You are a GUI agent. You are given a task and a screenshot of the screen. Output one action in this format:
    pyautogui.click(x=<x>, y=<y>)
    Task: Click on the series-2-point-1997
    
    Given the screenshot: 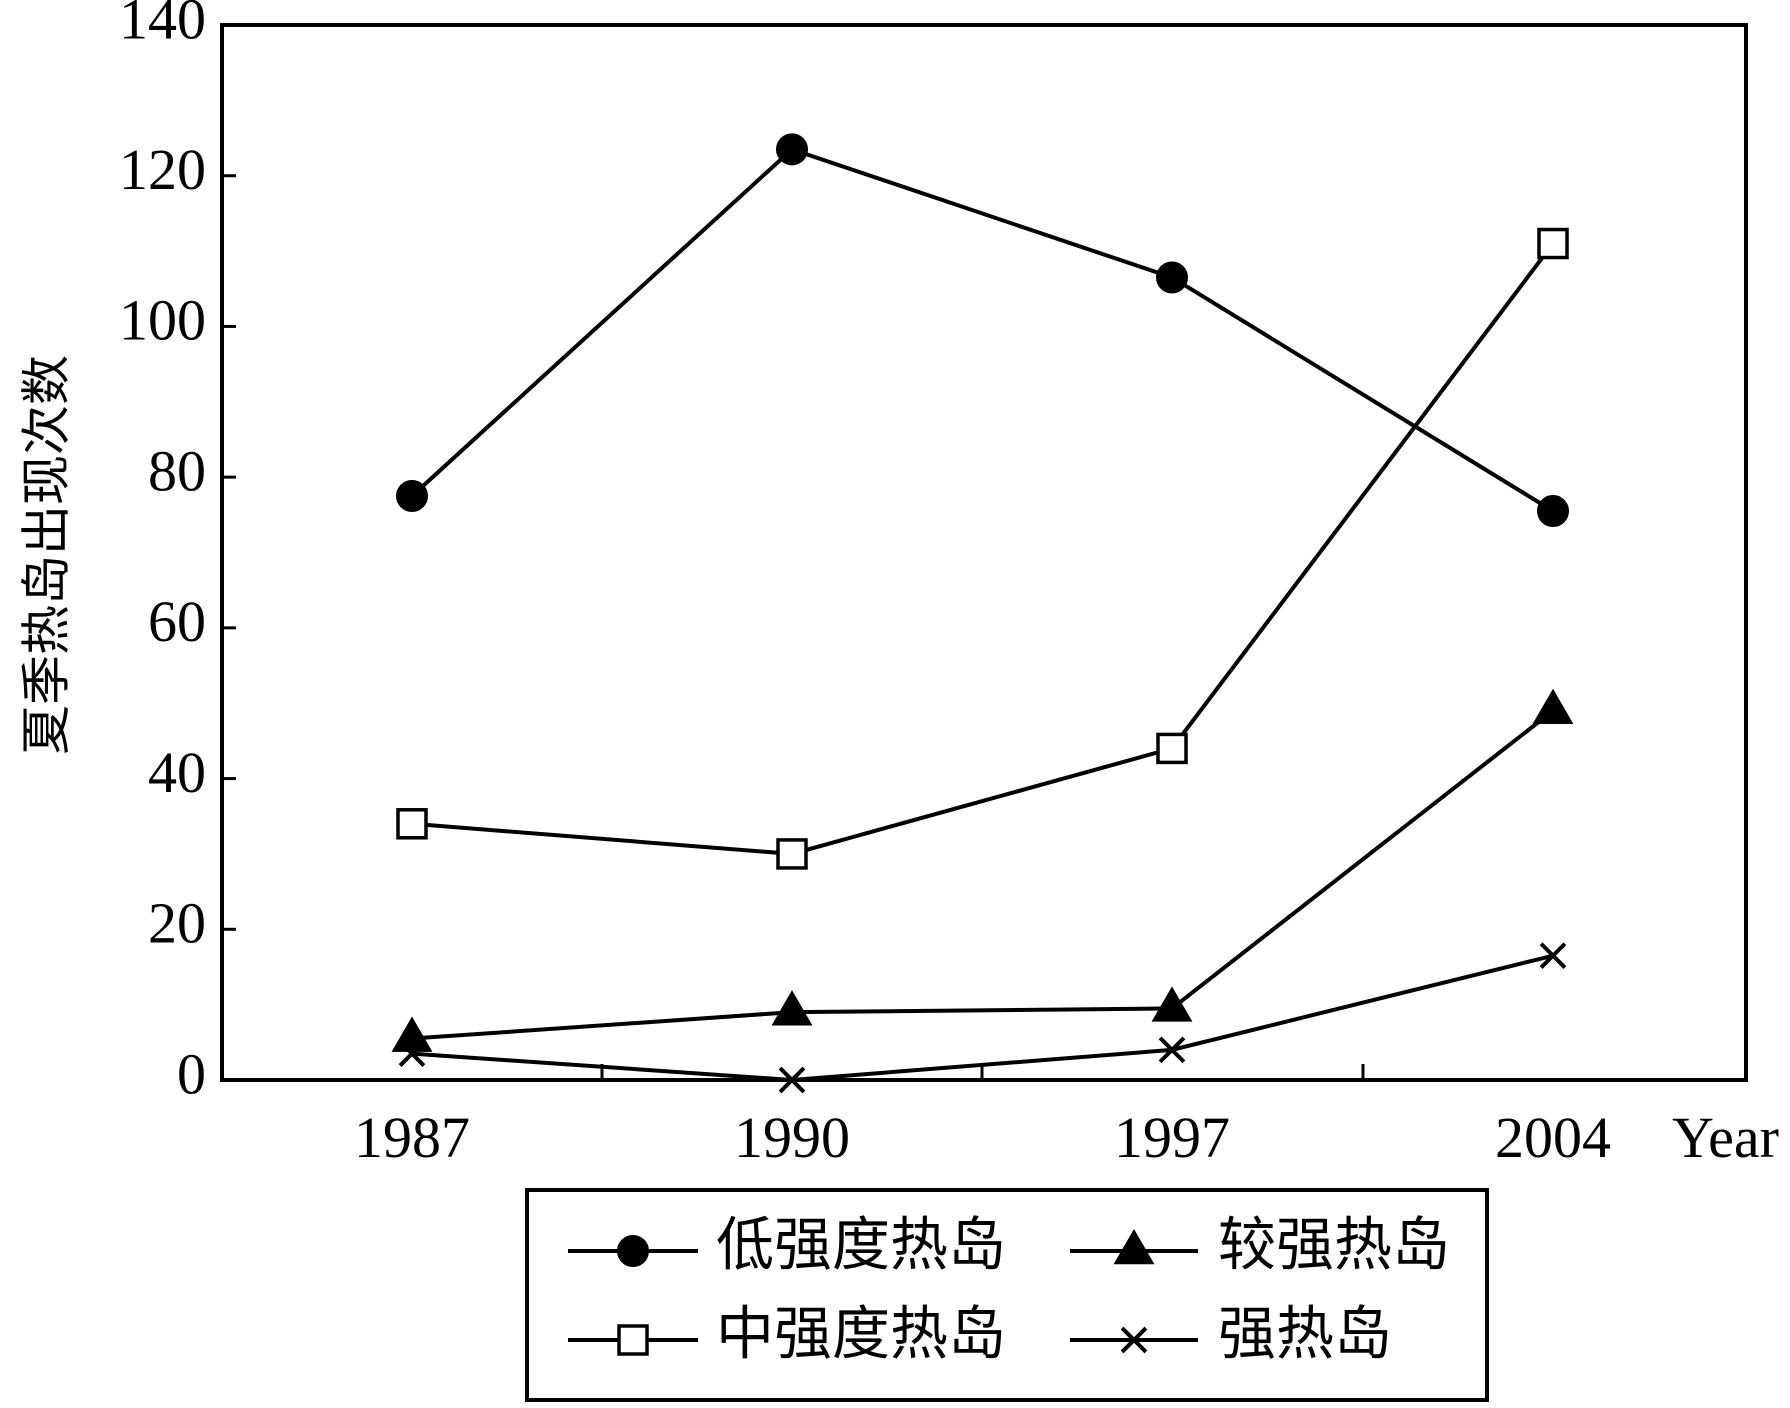 What is the action you would take?
    pyautogui.click(x=1172, y=1004)
    